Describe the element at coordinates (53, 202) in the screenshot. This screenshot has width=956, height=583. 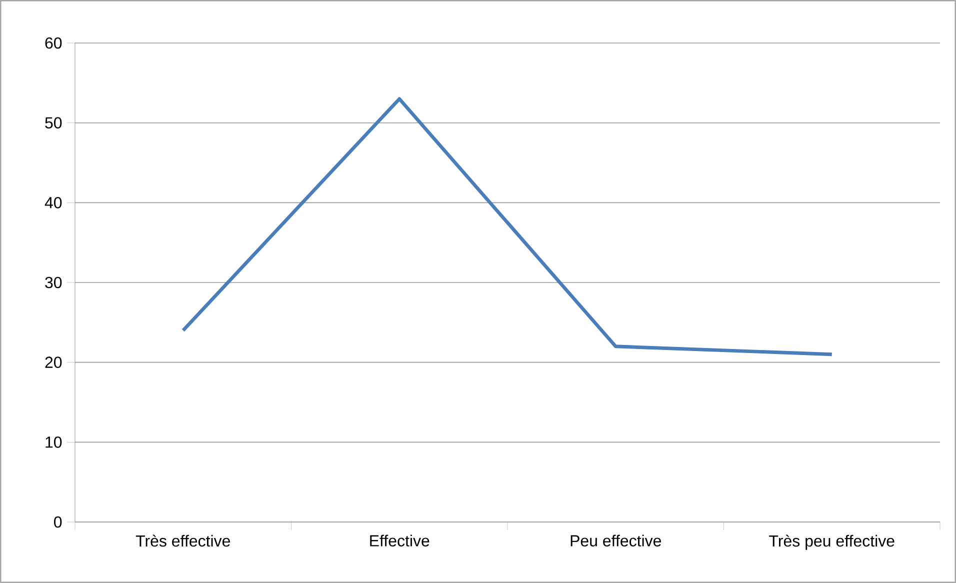
I see `y-tick-label: 40` at that location.